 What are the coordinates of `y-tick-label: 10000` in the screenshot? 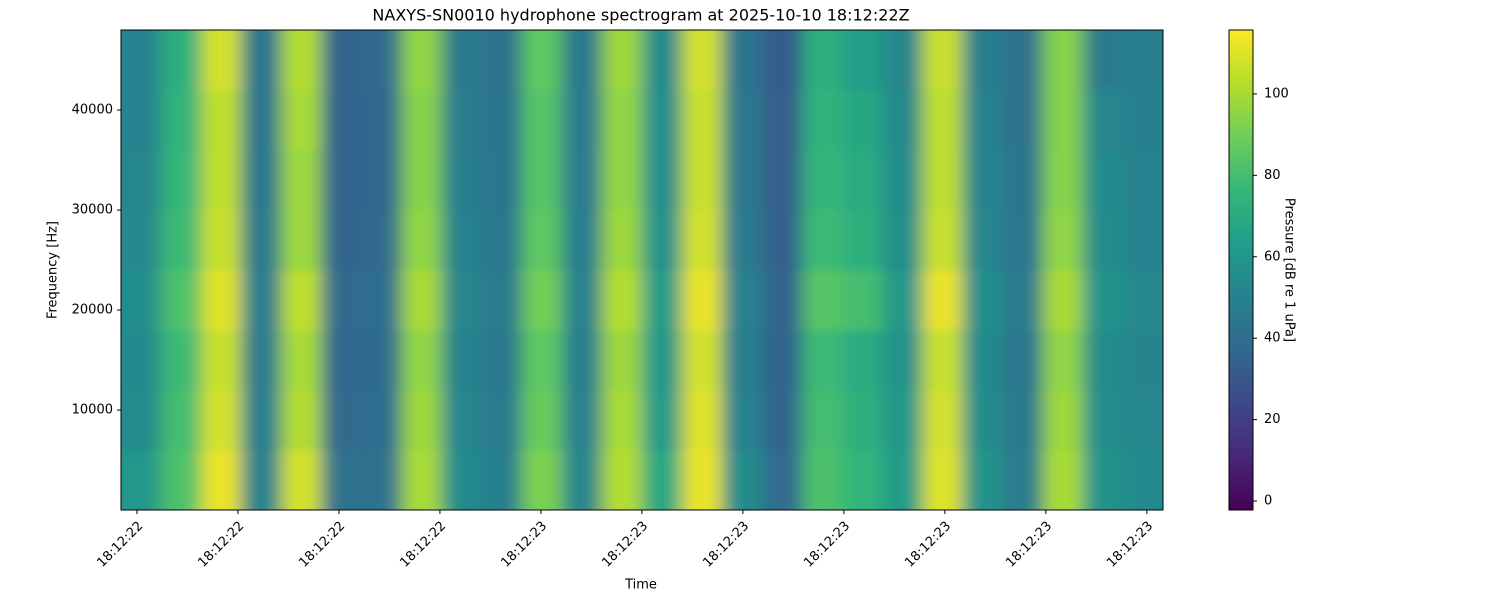 It's located at (92, 410).